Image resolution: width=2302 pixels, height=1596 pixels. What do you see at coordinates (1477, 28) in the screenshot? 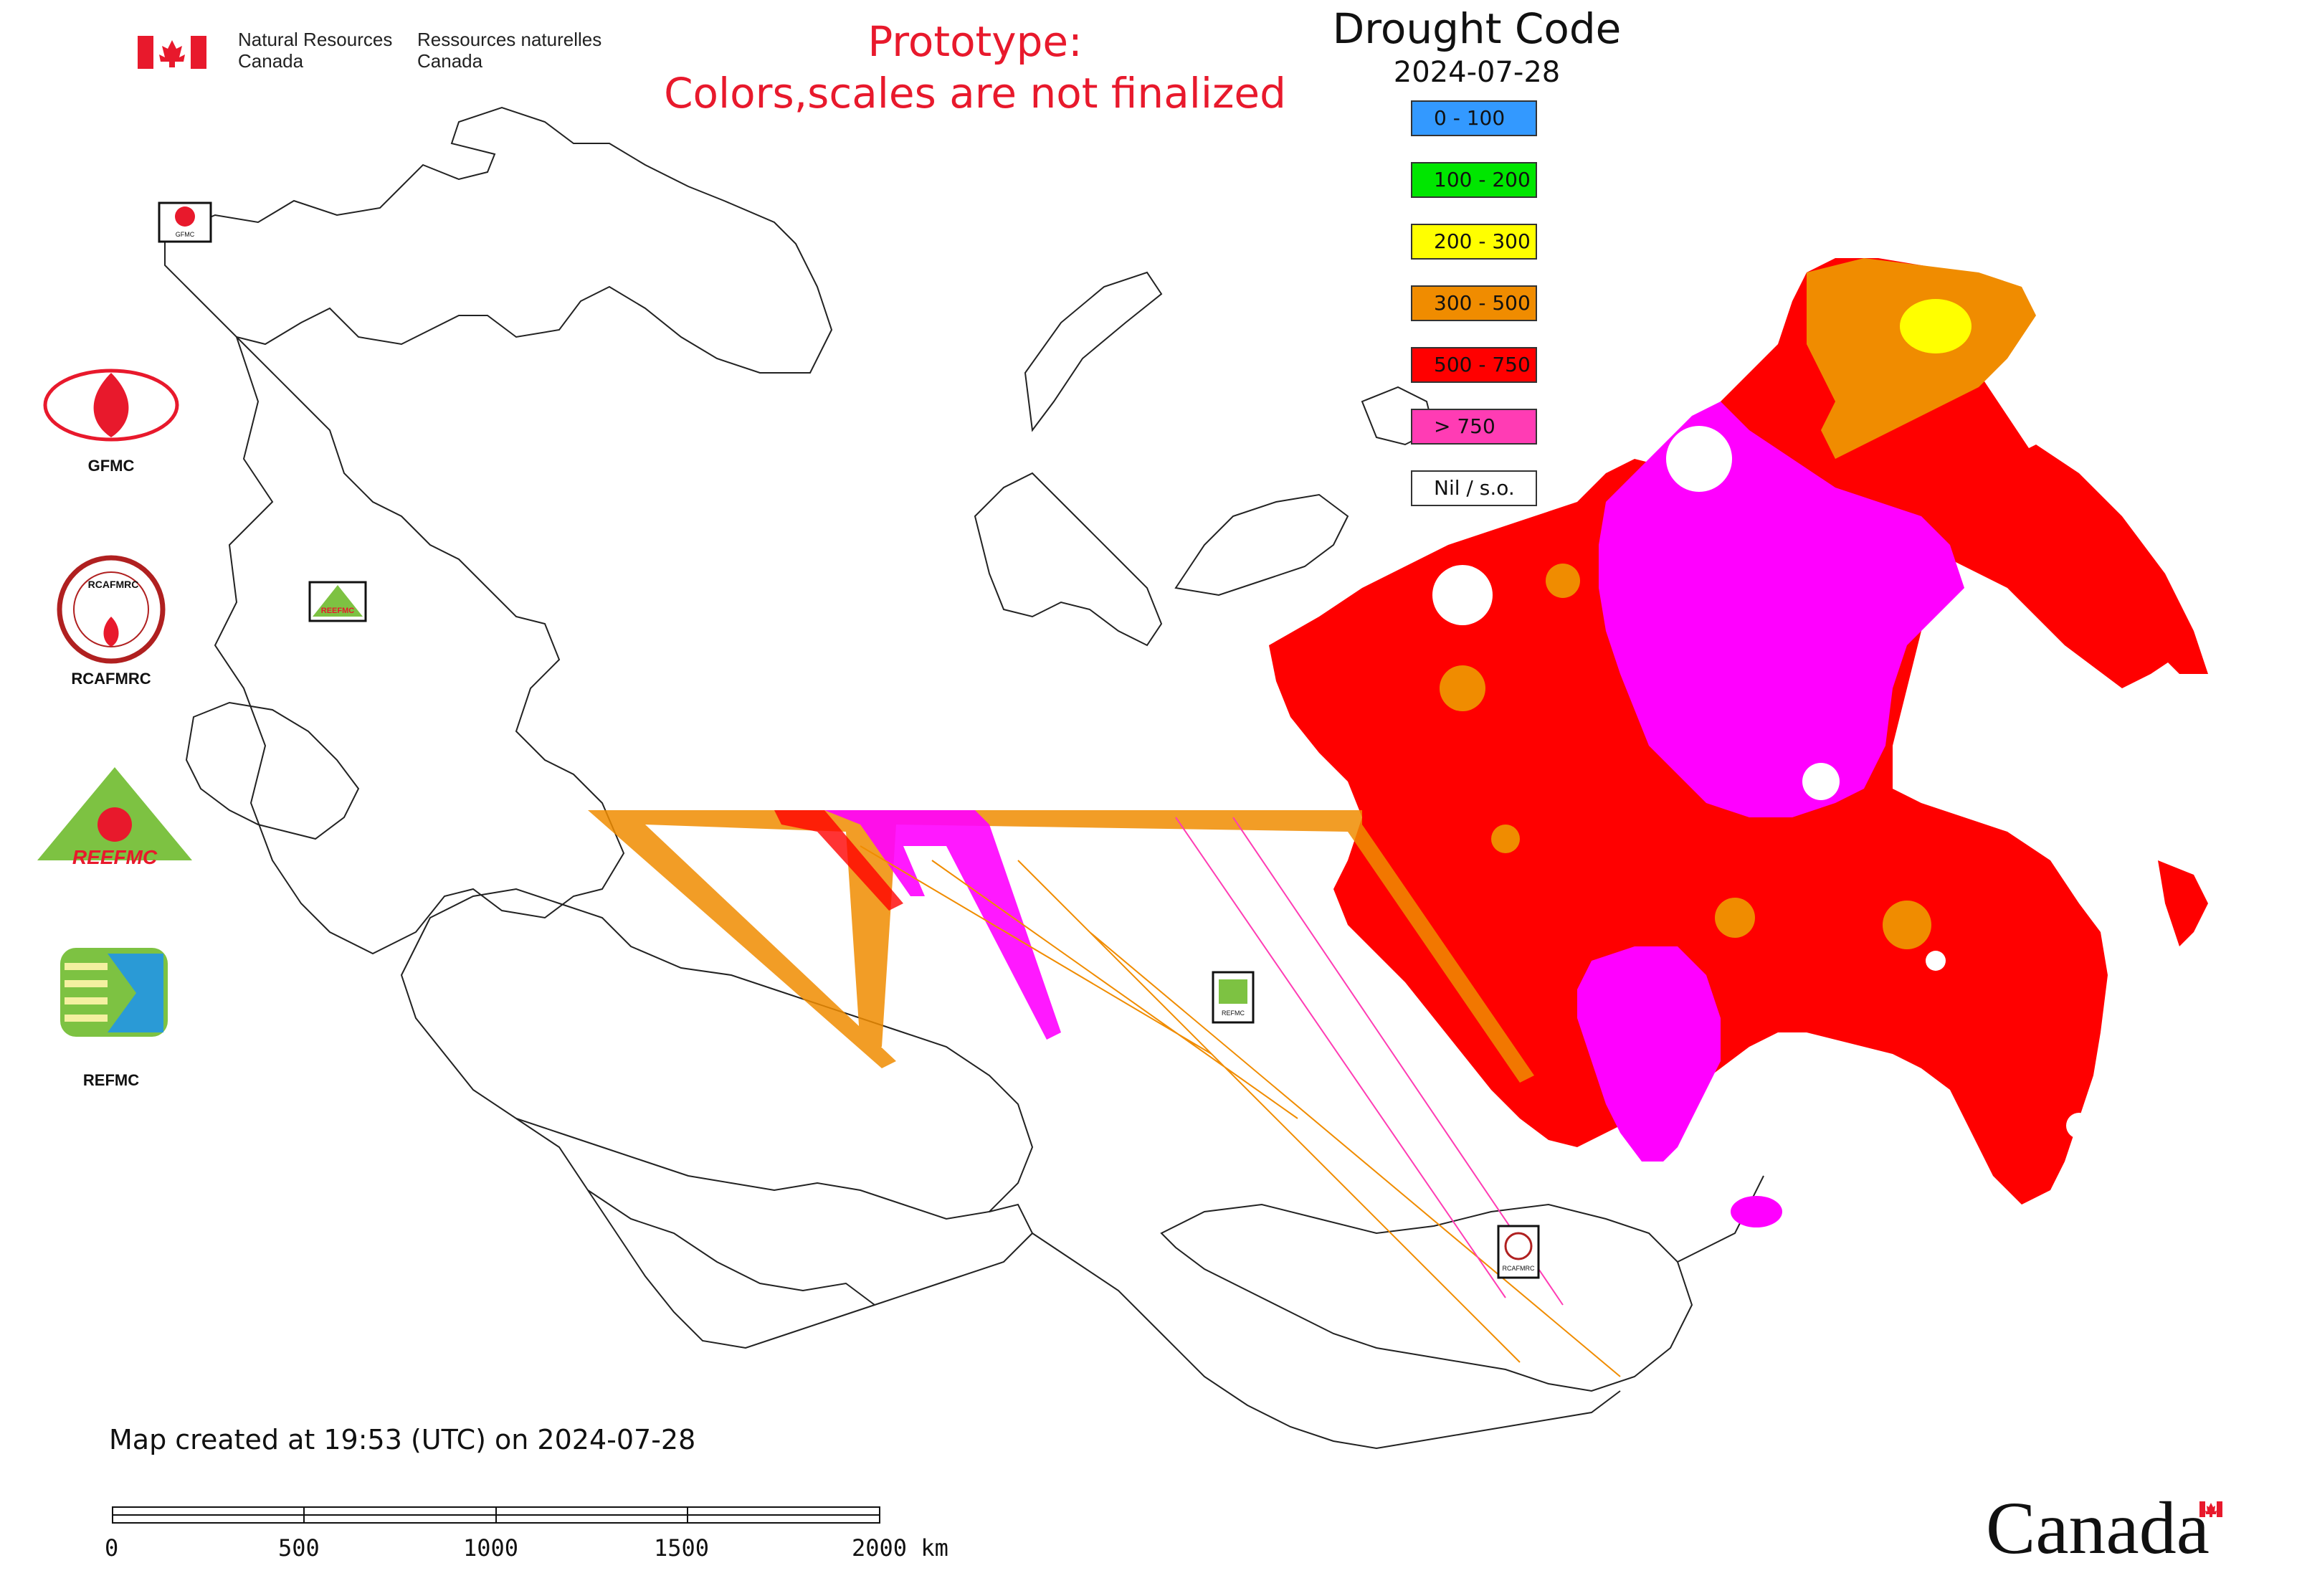
I see `map-title: Drought Code` at bounding box center [1477, 28].